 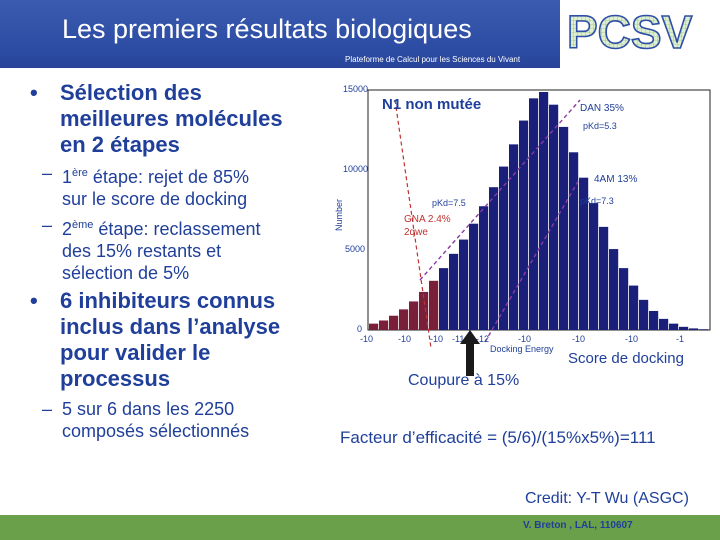 I want to click on xtick: -11, so click(x=458, y=339).